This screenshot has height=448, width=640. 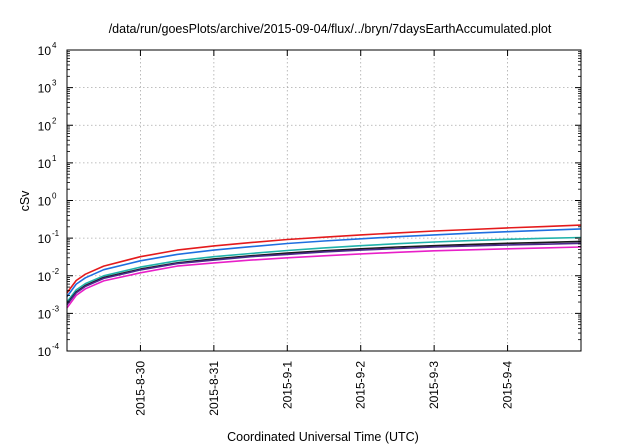 I want to click on y-tick-exponent: 0, so click(x=54, y=196).